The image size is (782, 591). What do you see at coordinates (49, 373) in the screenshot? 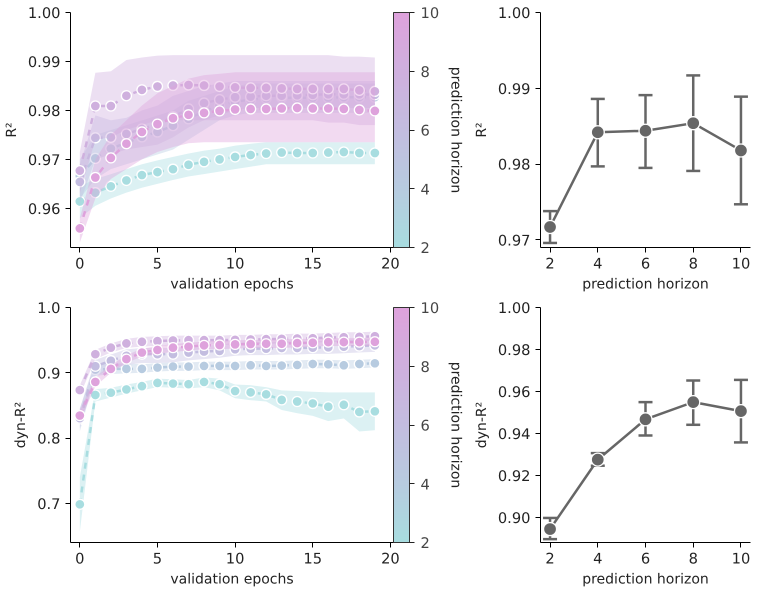
I see `y-tick-label: 0.9` at bounding box center [49, 373].